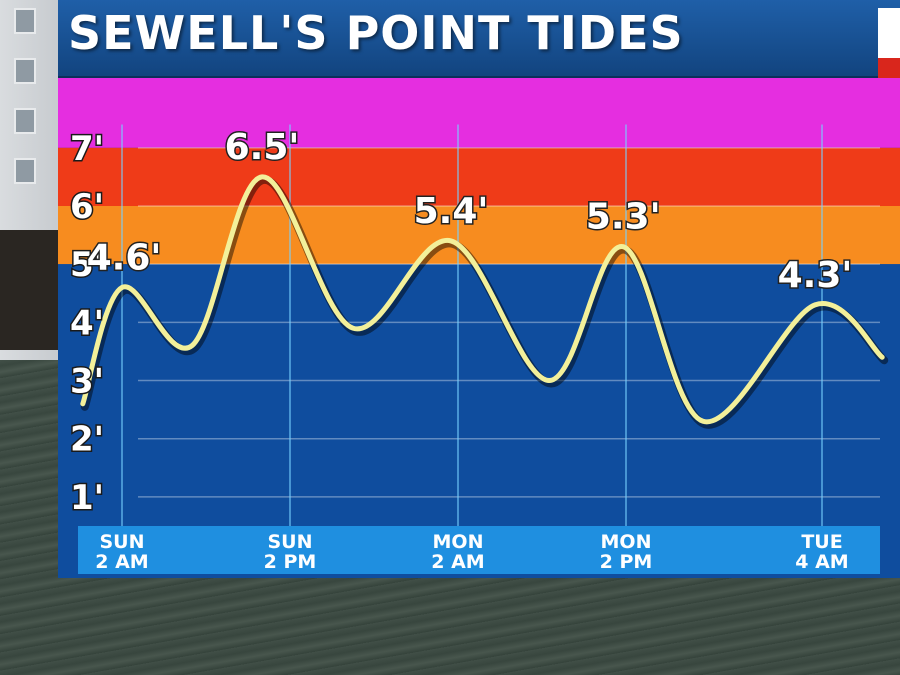 The width and height of the screenshot is (900, 675). I want to click on y-tick-label: 4', so click(87, 323).